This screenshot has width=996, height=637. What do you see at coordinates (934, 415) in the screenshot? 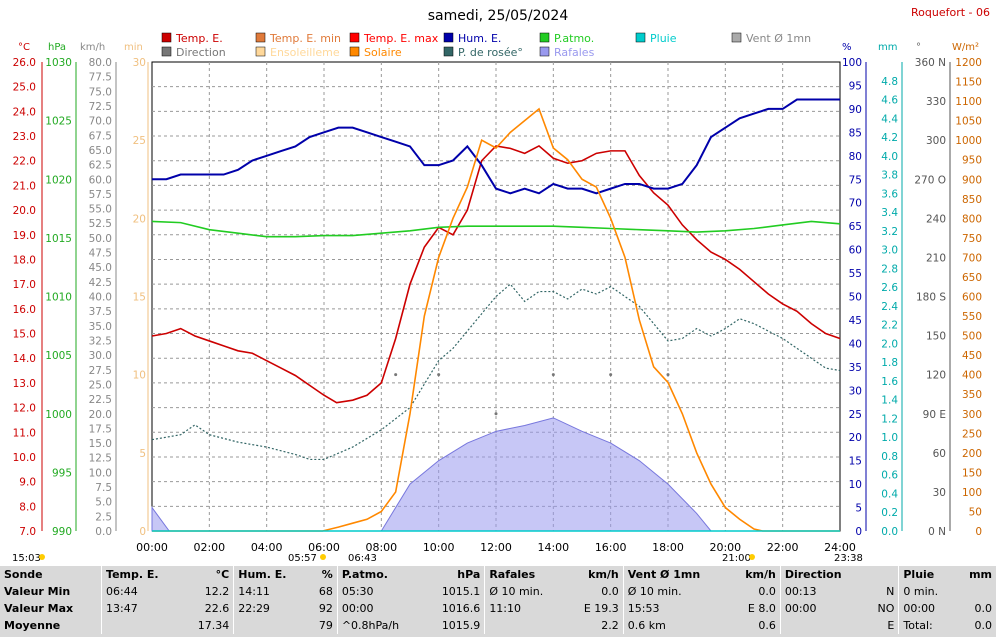
I see `axis-tick-label: 90 E` at bounding box center [934, 415].